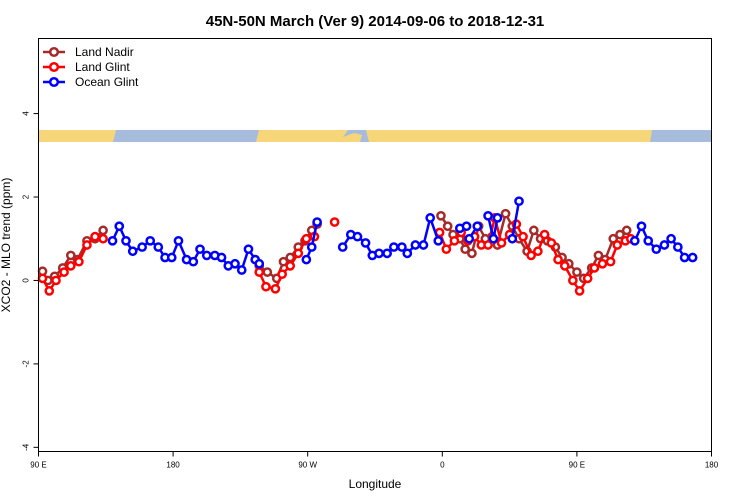 Image resolution: width=750 pixels, height=500 pixels. I want to click on legend-label: Ocean Glint, so click(107, 82).